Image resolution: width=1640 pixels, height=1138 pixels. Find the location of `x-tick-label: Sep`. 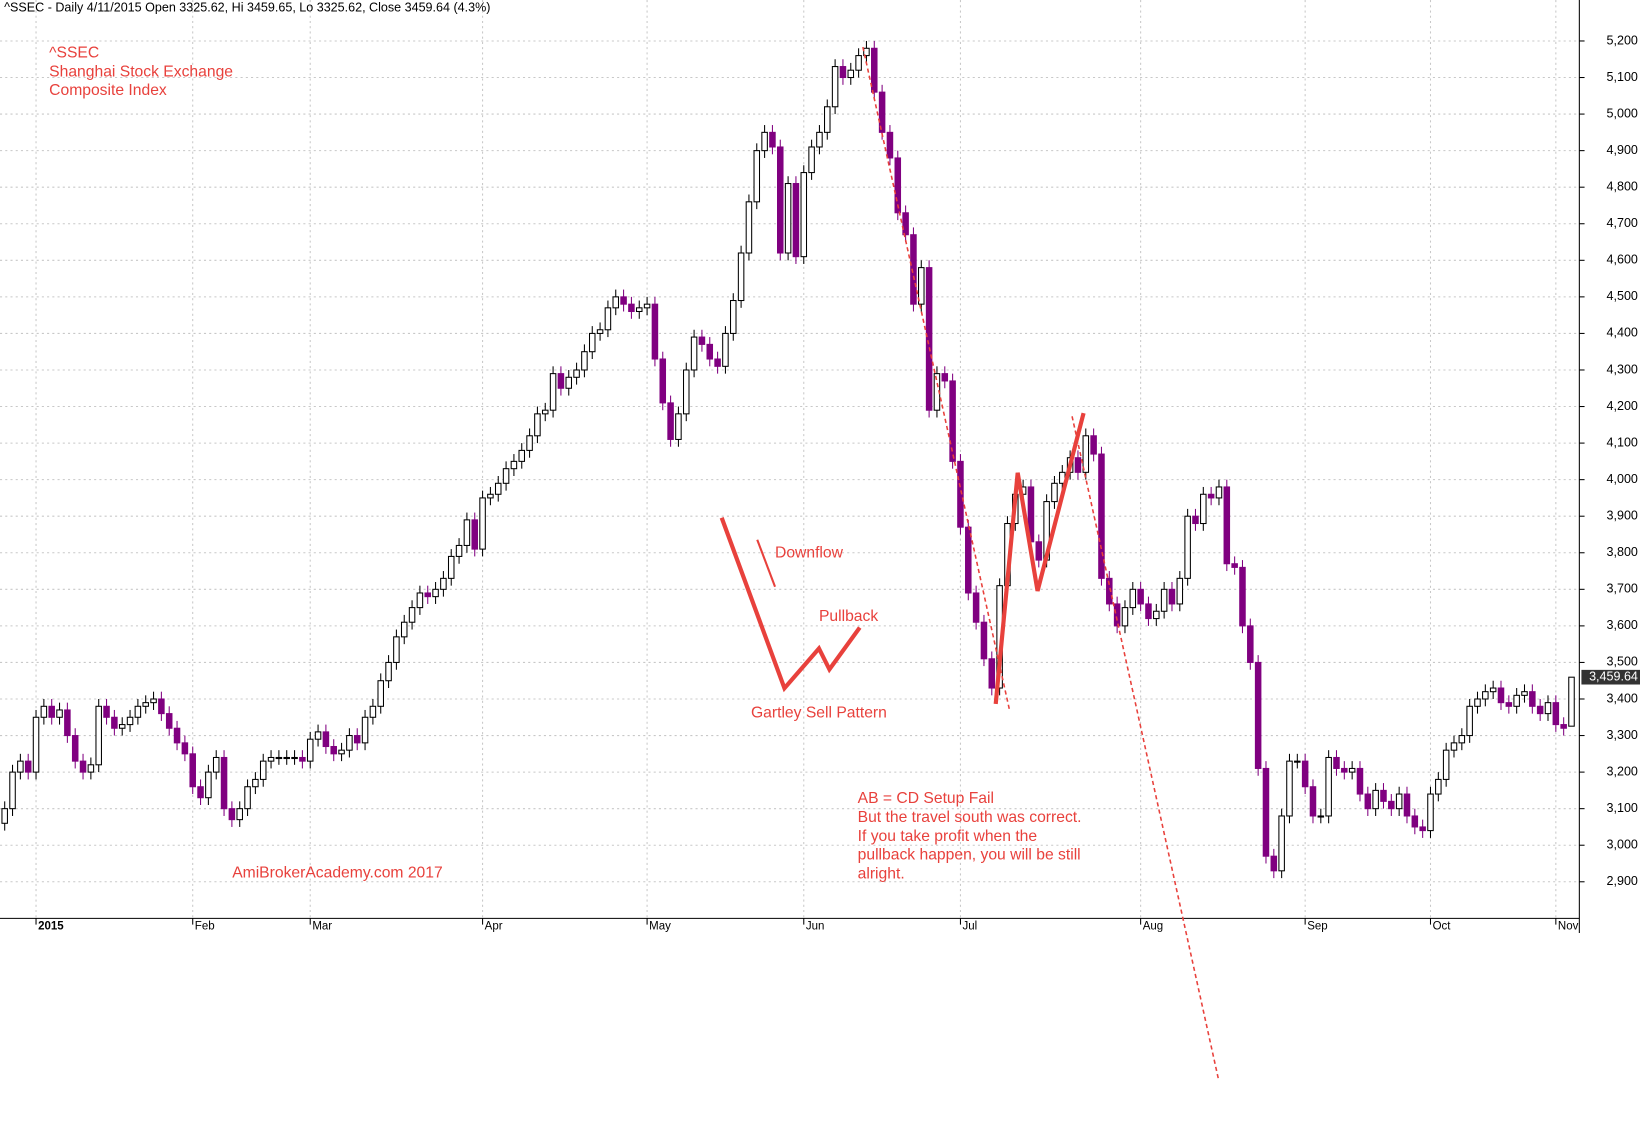

x-tick-label: Sep is located at coordinates (1317, 927).